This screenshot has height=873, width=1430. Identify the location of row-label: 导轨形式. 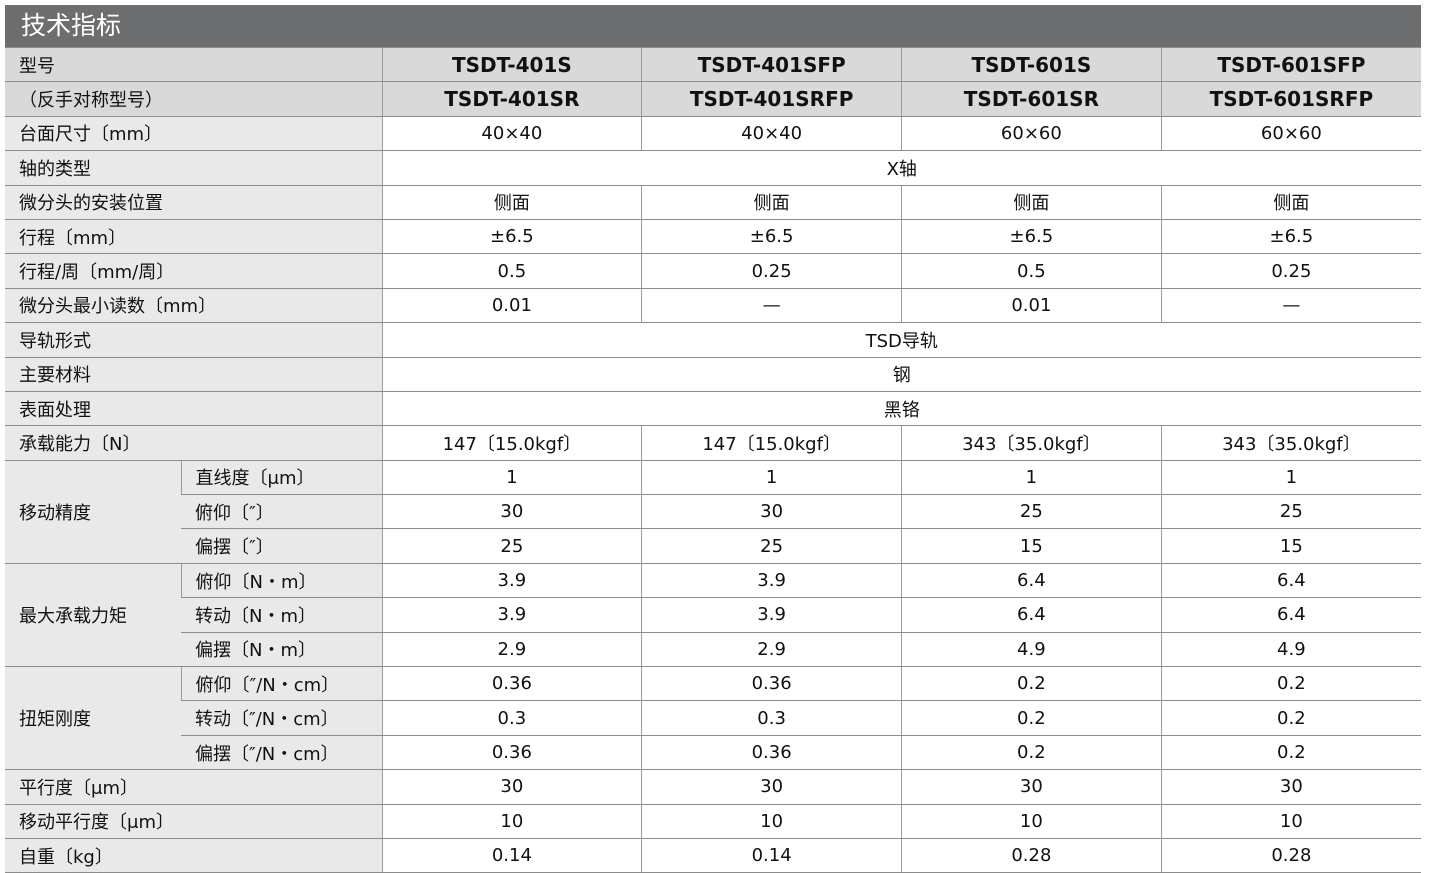
(193, 340).